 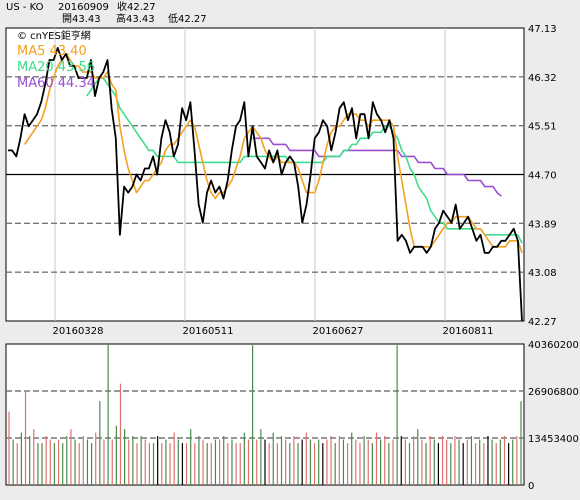 What do you see at coordinates (78, 331) in the screenshot?
I see `x-tick-label: 20160328` at bounding box center [78, 331].